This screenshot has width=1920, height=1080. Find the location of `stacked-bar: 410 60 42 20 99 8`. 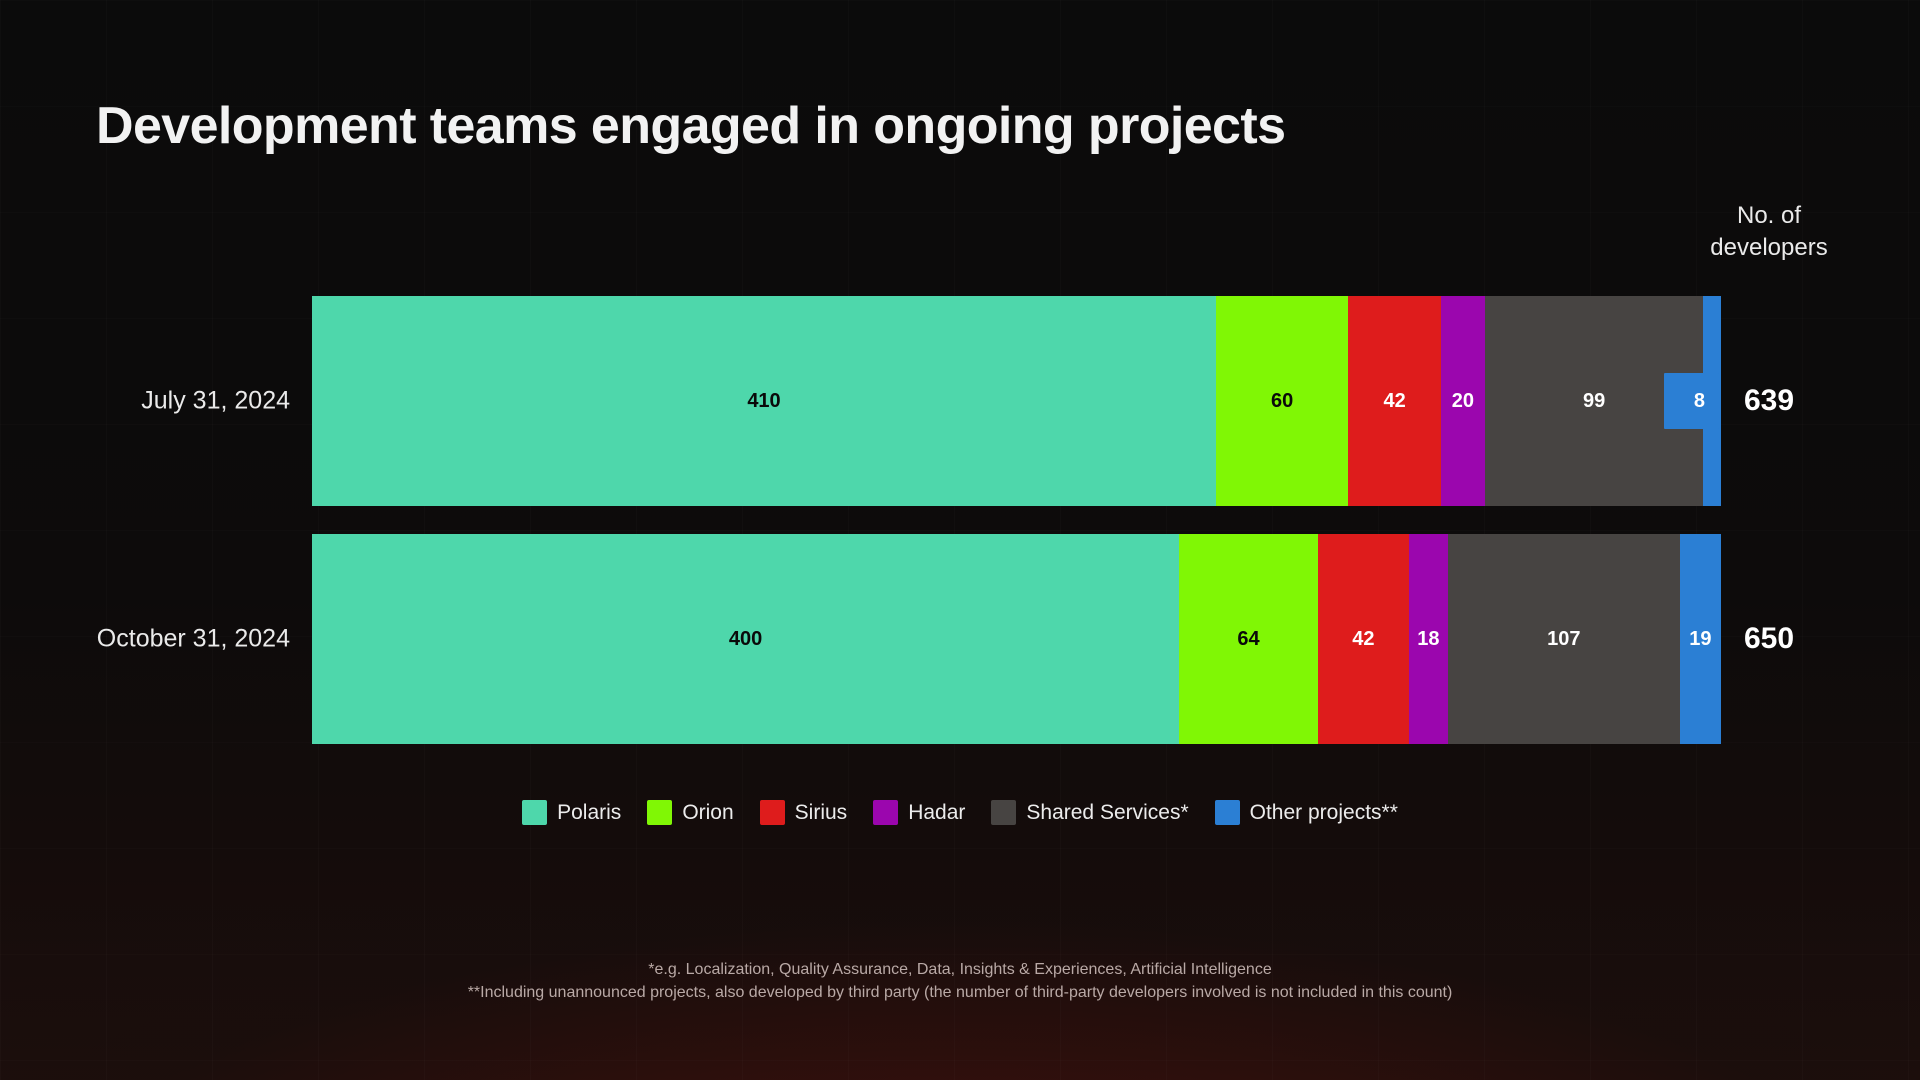

stacked-bar: 410 60 42 20 99 8 is located at coordinates (1016, 401).